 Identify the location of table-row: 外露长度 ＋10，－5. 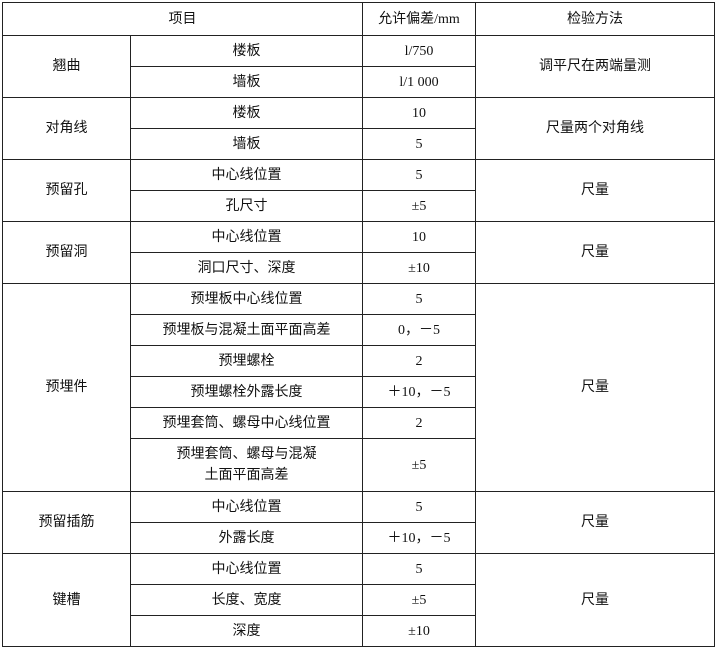
(359, 538).